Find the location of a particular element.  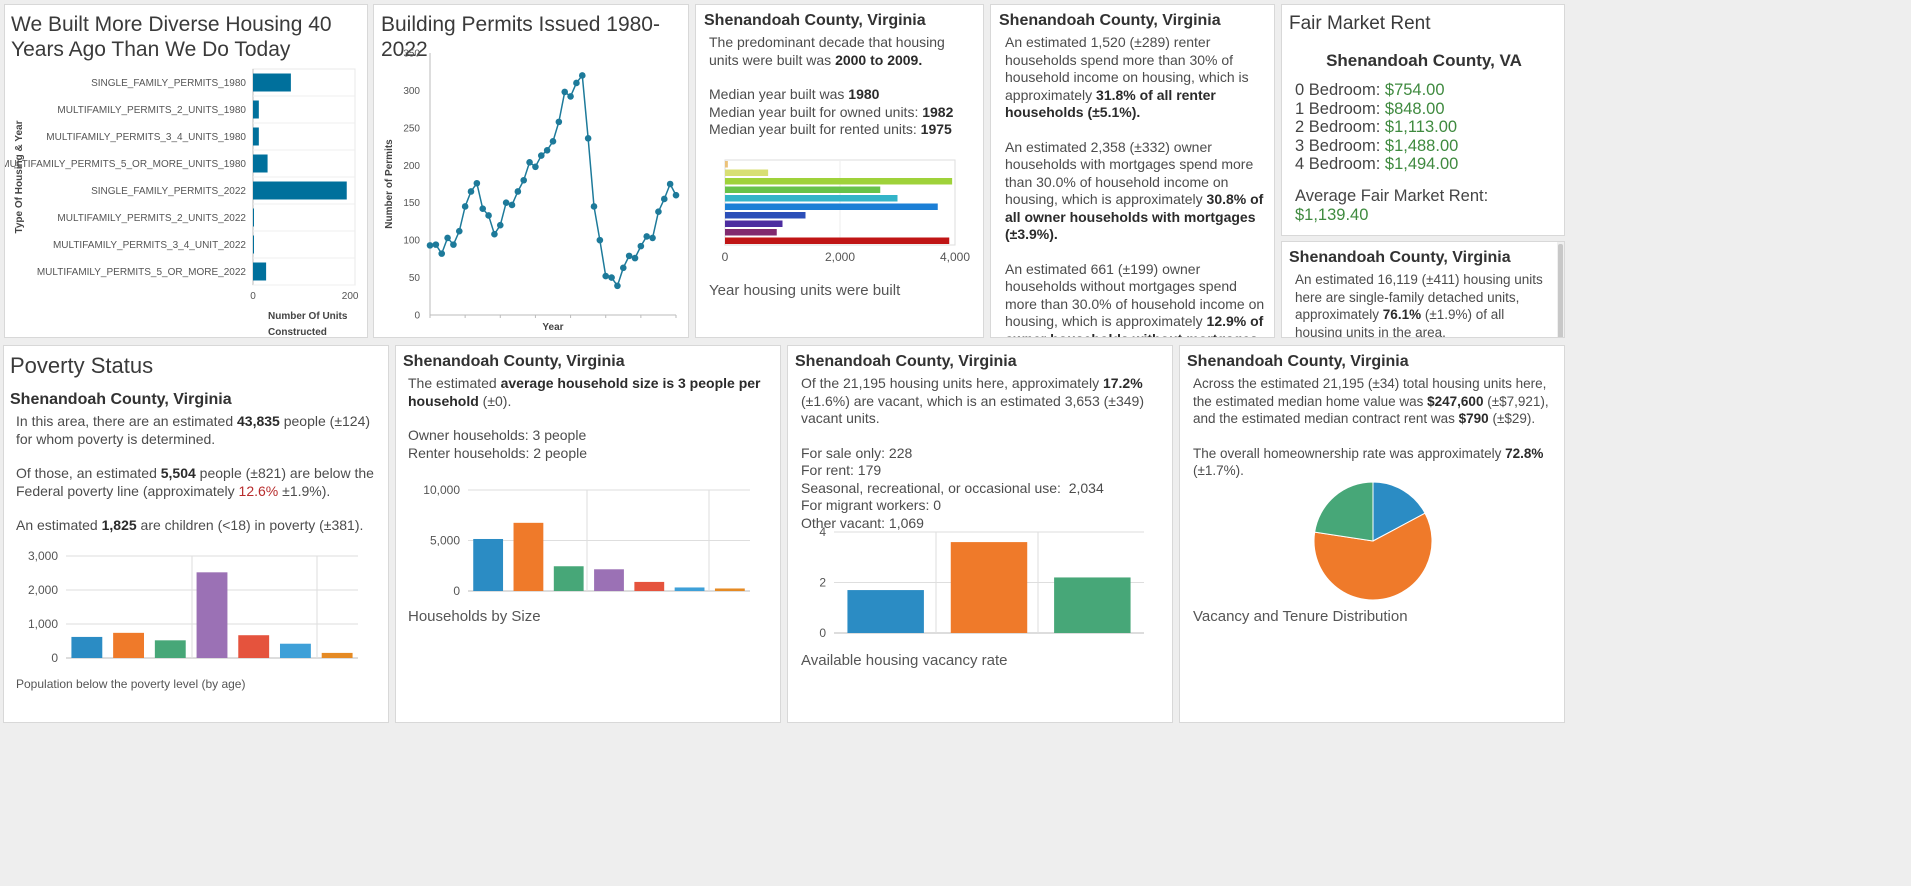

average-rent: Average Fair Market Rent: $1,139.40 is located at coordinates (1429, 206).